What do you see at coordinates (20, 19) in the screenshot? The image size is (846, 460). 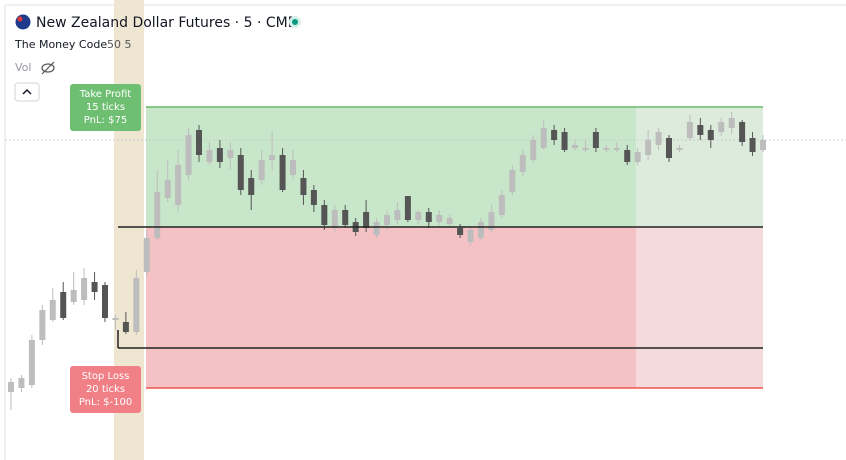 I see `flag-detail` at bounding box center [20, 19].